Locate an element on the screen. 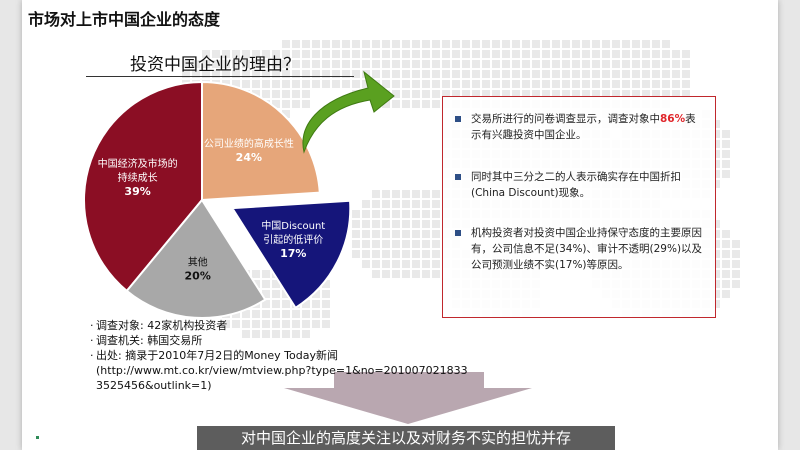 The height and width of the screenshot is (450, 800). subtitle-underline is located at coordinates (220, 76).